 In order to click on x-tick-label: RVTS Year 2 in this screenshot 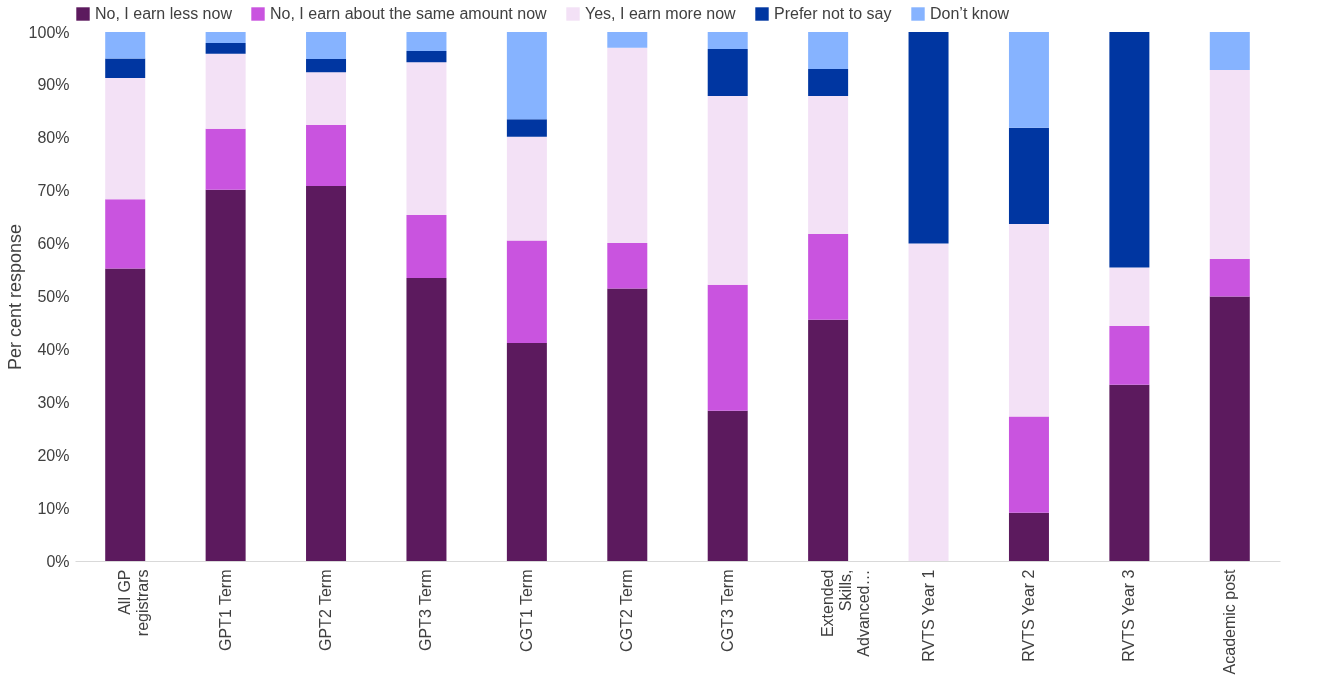, I will do `click(1028, 615)`.